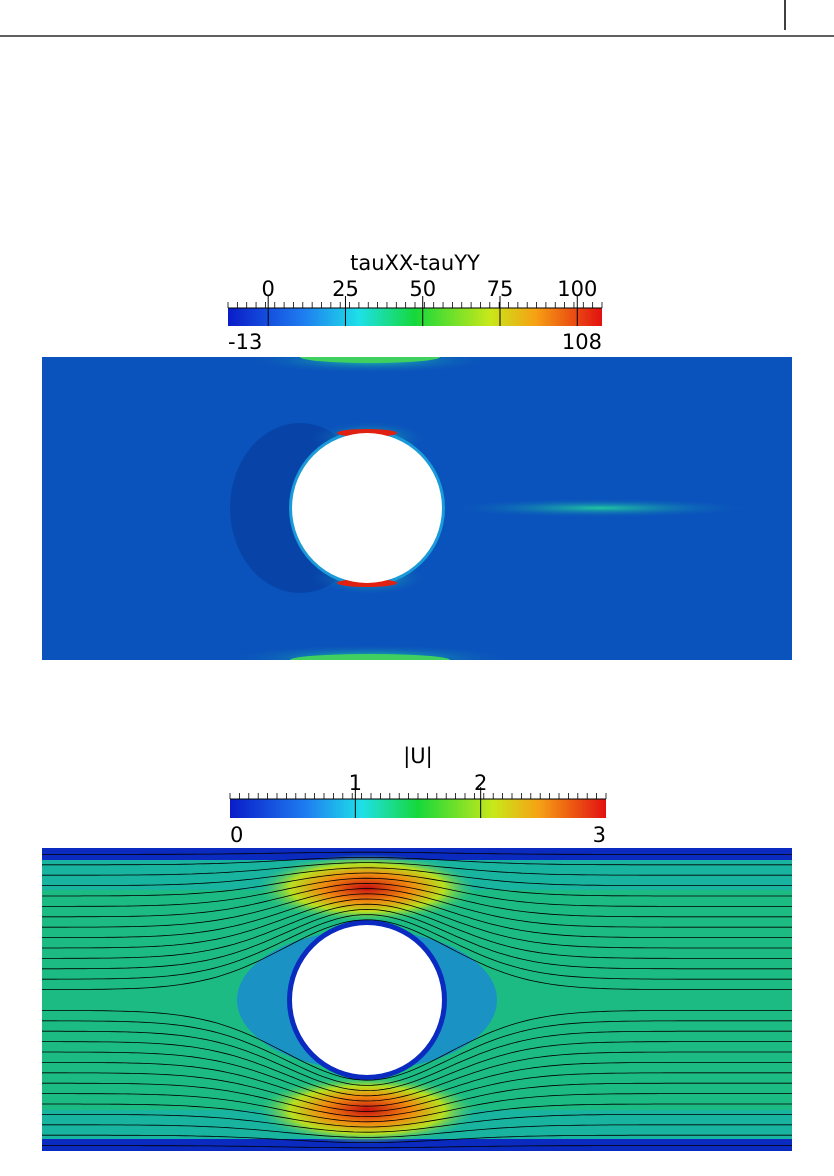 The width and height of the screenshot is (834, 1176). What do you see at coordinates (599, 835) in the screenshot?
I see `range-max: 3` at bounding box center [599, 835].